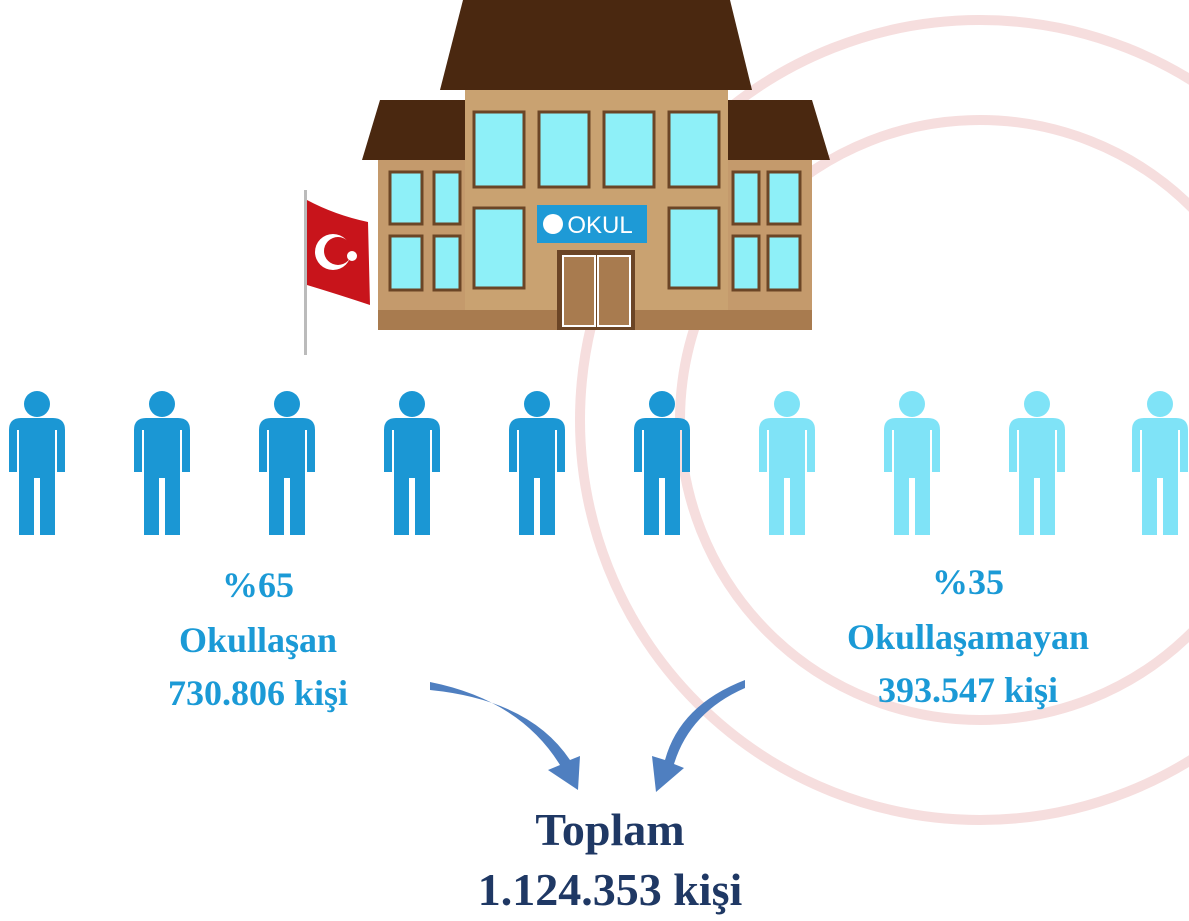 Image resolution: width=1189 pixels, height=921 pixels. I want to click on group-label: Okullaşamayan, so click(968, 637).